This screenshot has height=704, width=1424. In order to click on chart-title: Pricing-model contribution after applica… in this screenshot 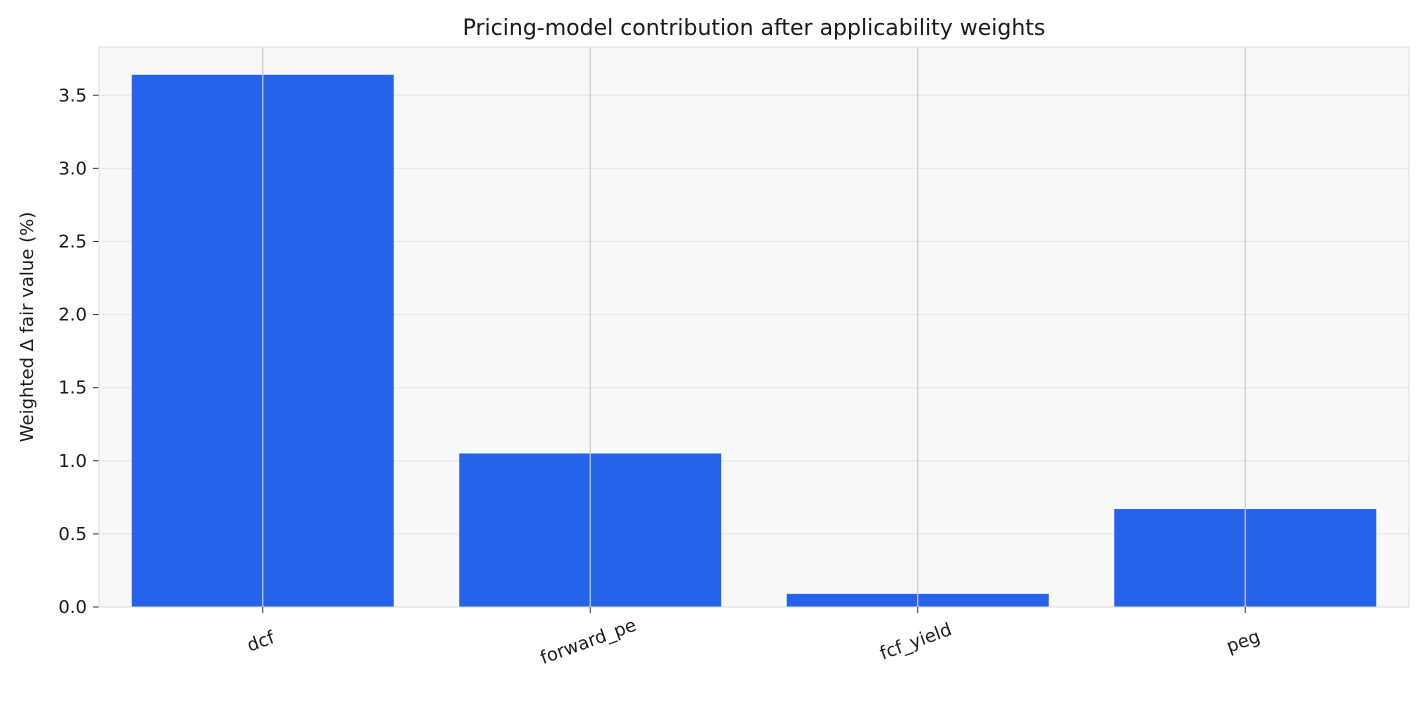, I will do `click(754, 28)`.